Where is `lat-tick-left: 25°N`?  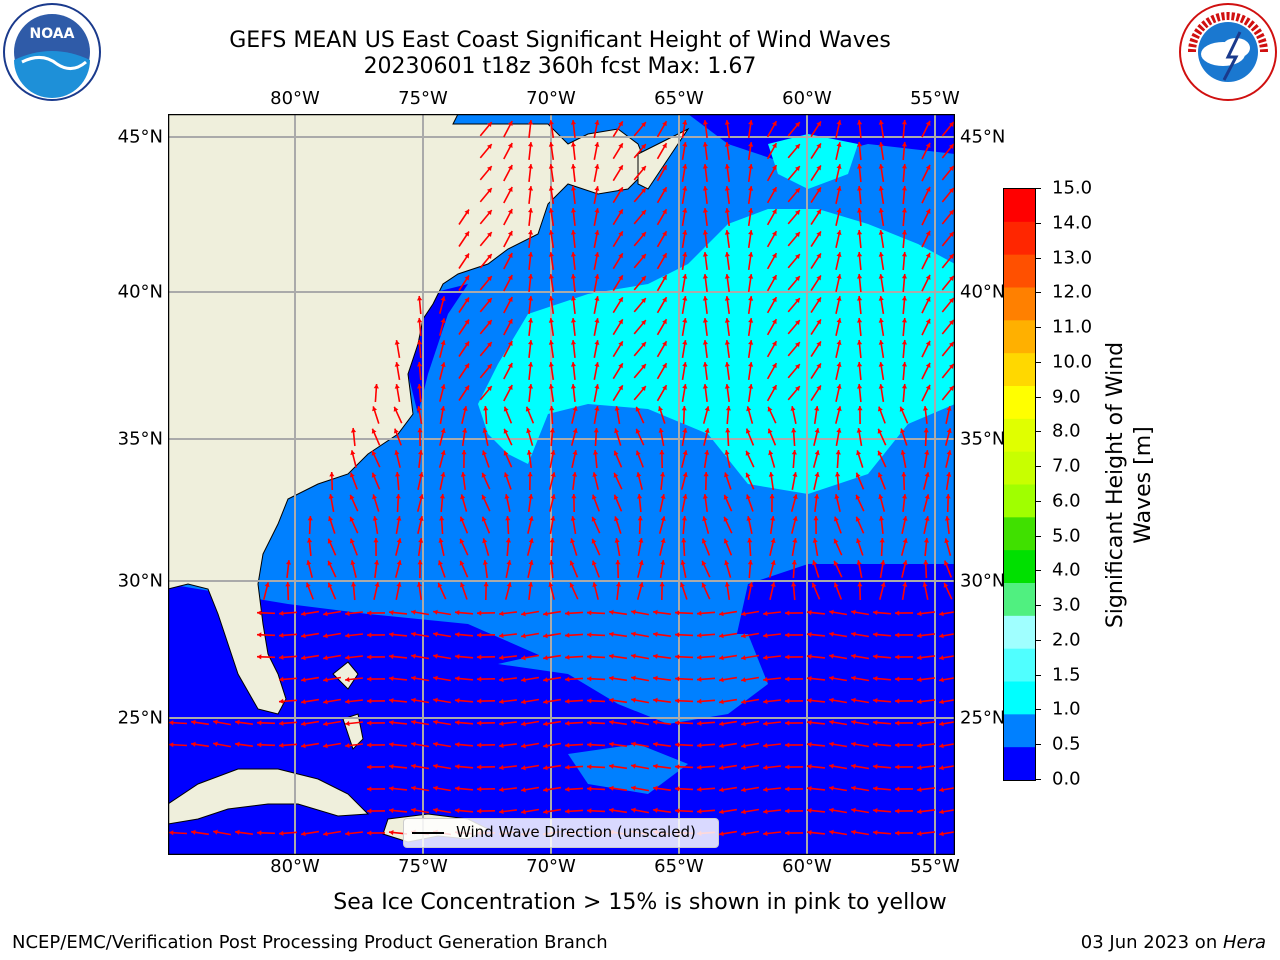 lat-tick-left: 25°N is located at coordinates (140, 718).